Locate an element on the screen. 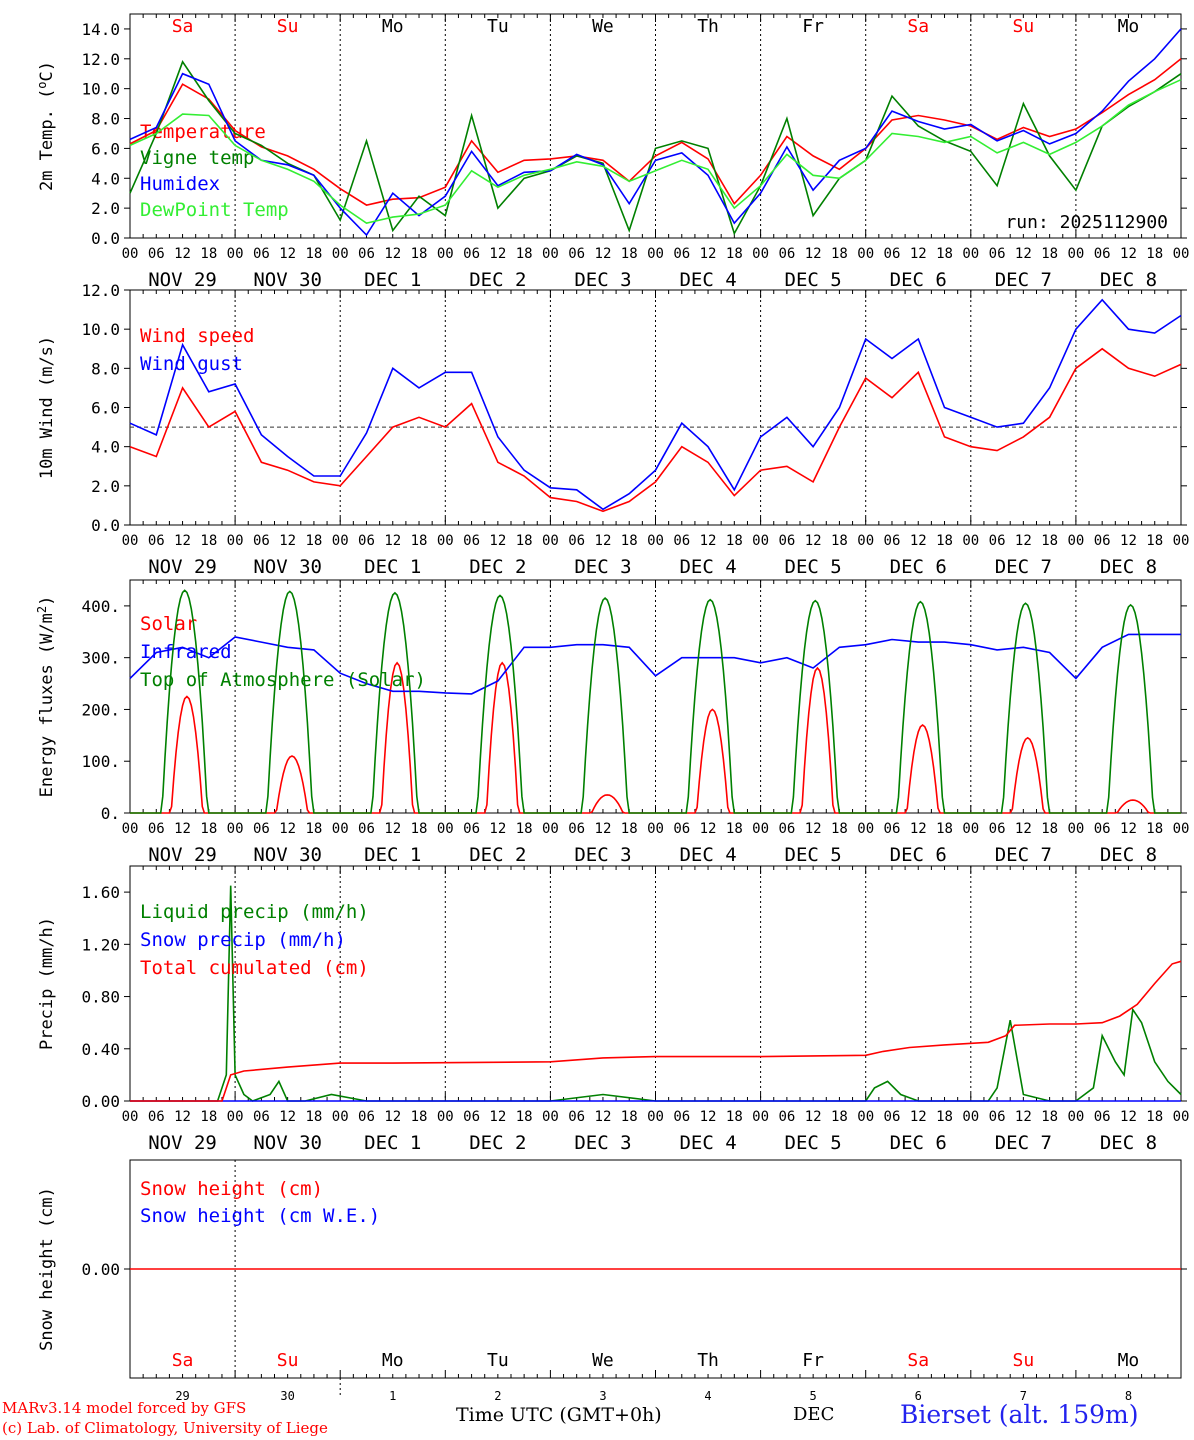 The width and height of the screenshot is (1194, 1440). legend-entry: Infrared is located at coordinates (186, 652).